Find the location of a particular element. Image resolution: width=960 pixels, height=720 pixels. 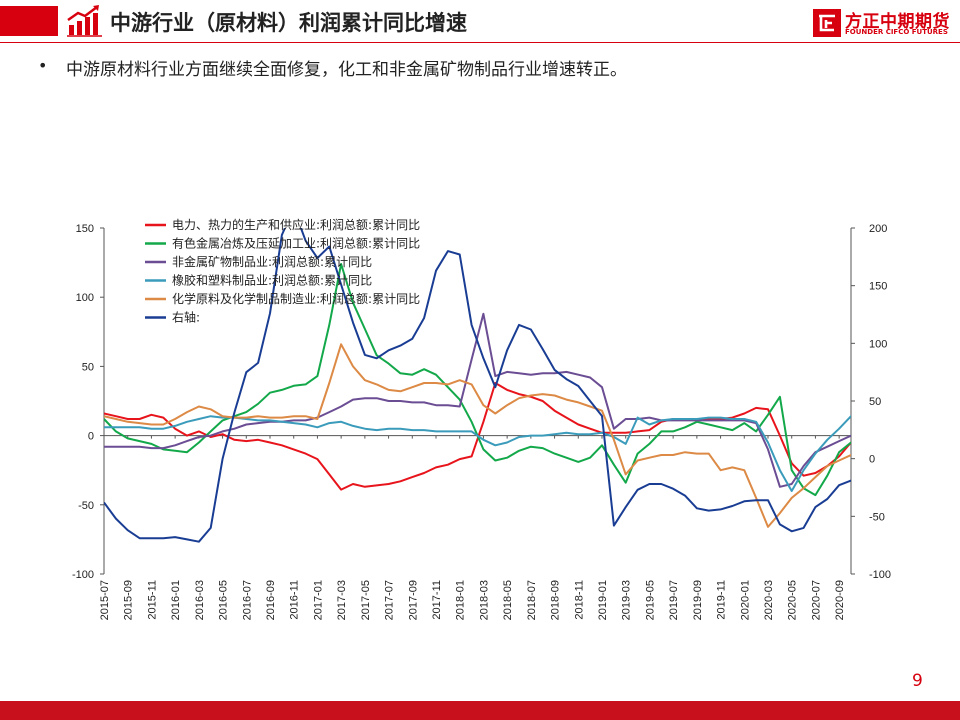

company-logo: 方正中期期货 FOUNDER CIFCO FUTURES is located at coordinates (881, 24).